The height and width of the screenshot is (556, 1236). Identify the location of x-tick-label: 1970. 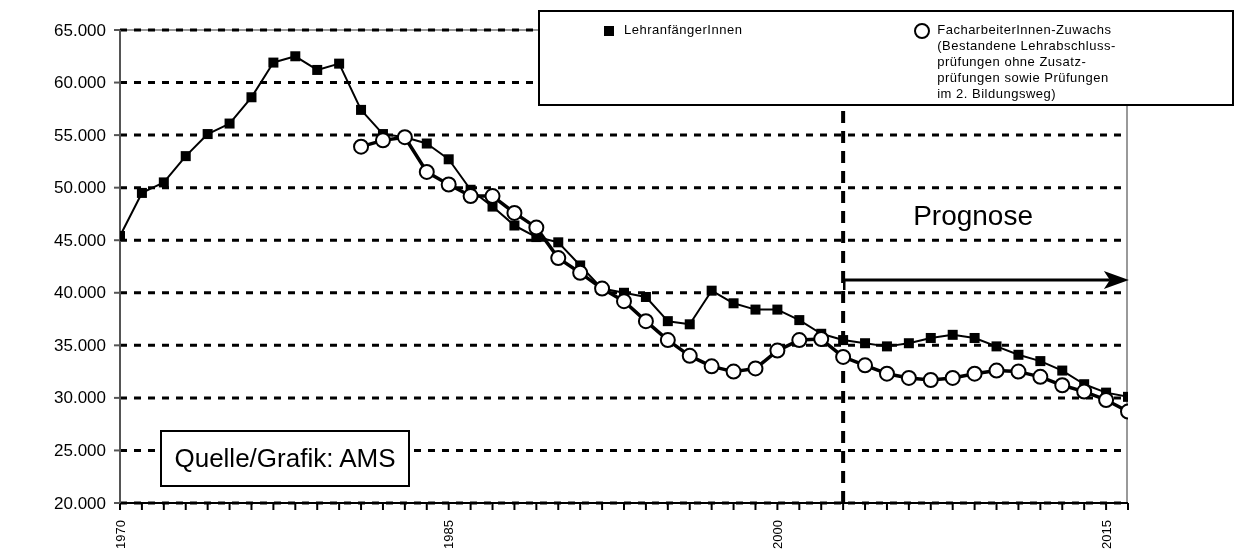
(120, 534).